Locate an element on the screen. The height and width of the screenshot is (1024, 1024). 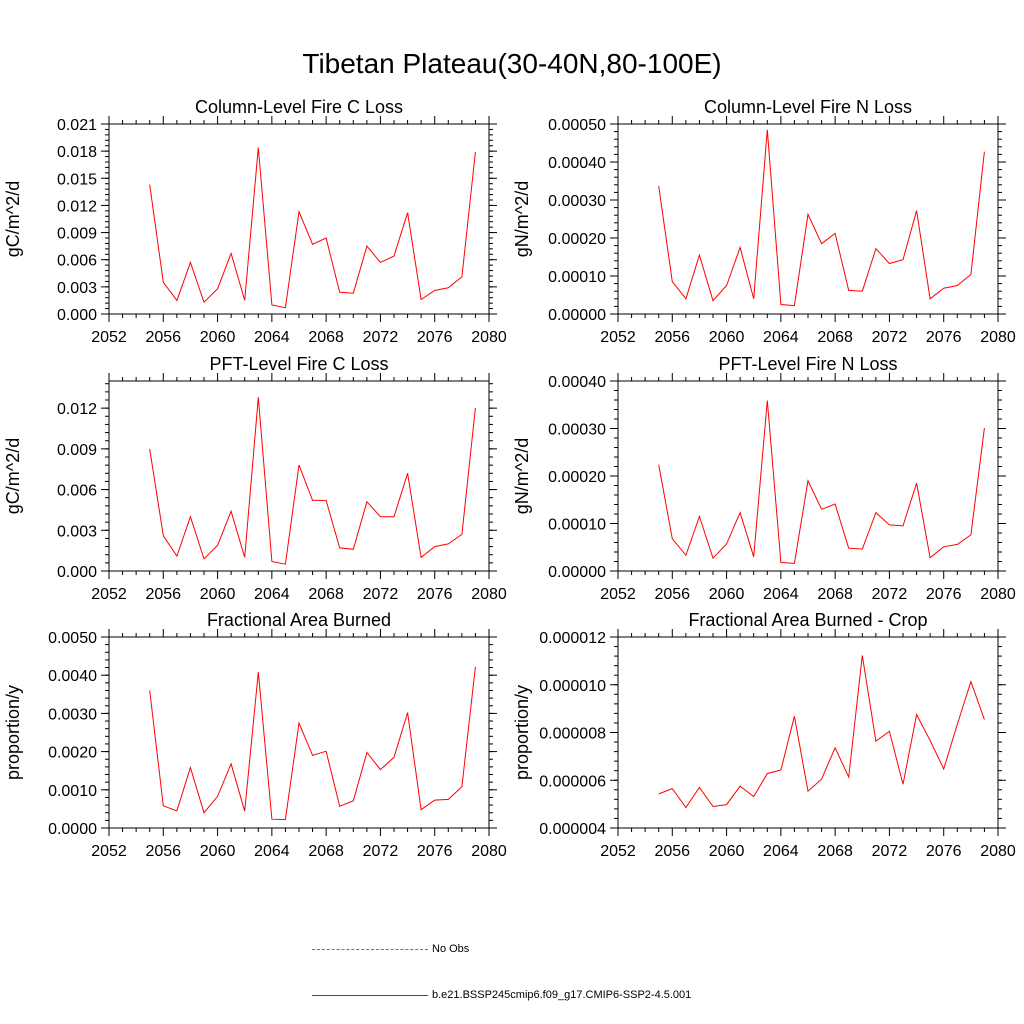
panel-title: Column-Level Fire C Loss is located at coordinates (299, 107).